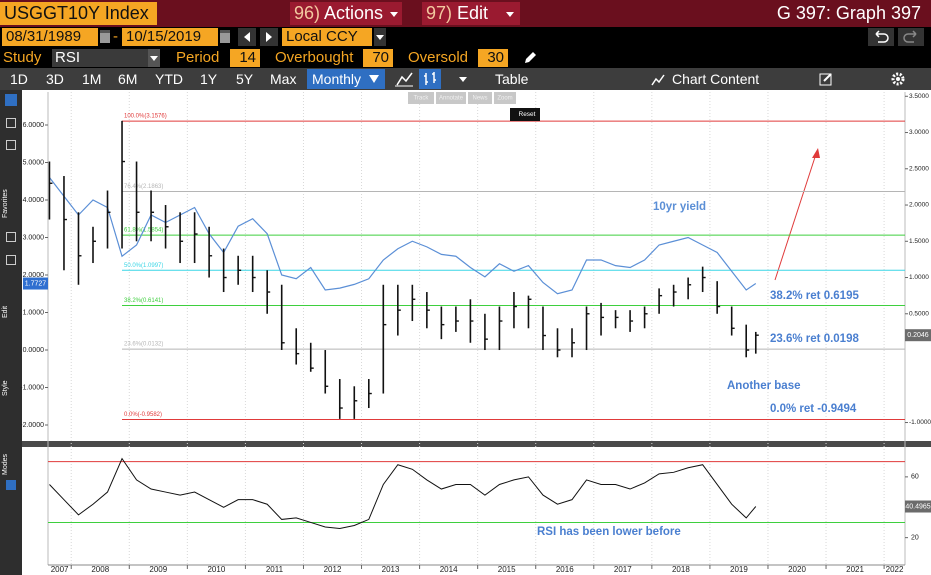 Image resolution: width=931 pixels, height=575 pixels. What do you see at coordinates (716, 79) in the screenshot?
I see `chart-content-button: Chart Content` at bounding box center [716, 79].